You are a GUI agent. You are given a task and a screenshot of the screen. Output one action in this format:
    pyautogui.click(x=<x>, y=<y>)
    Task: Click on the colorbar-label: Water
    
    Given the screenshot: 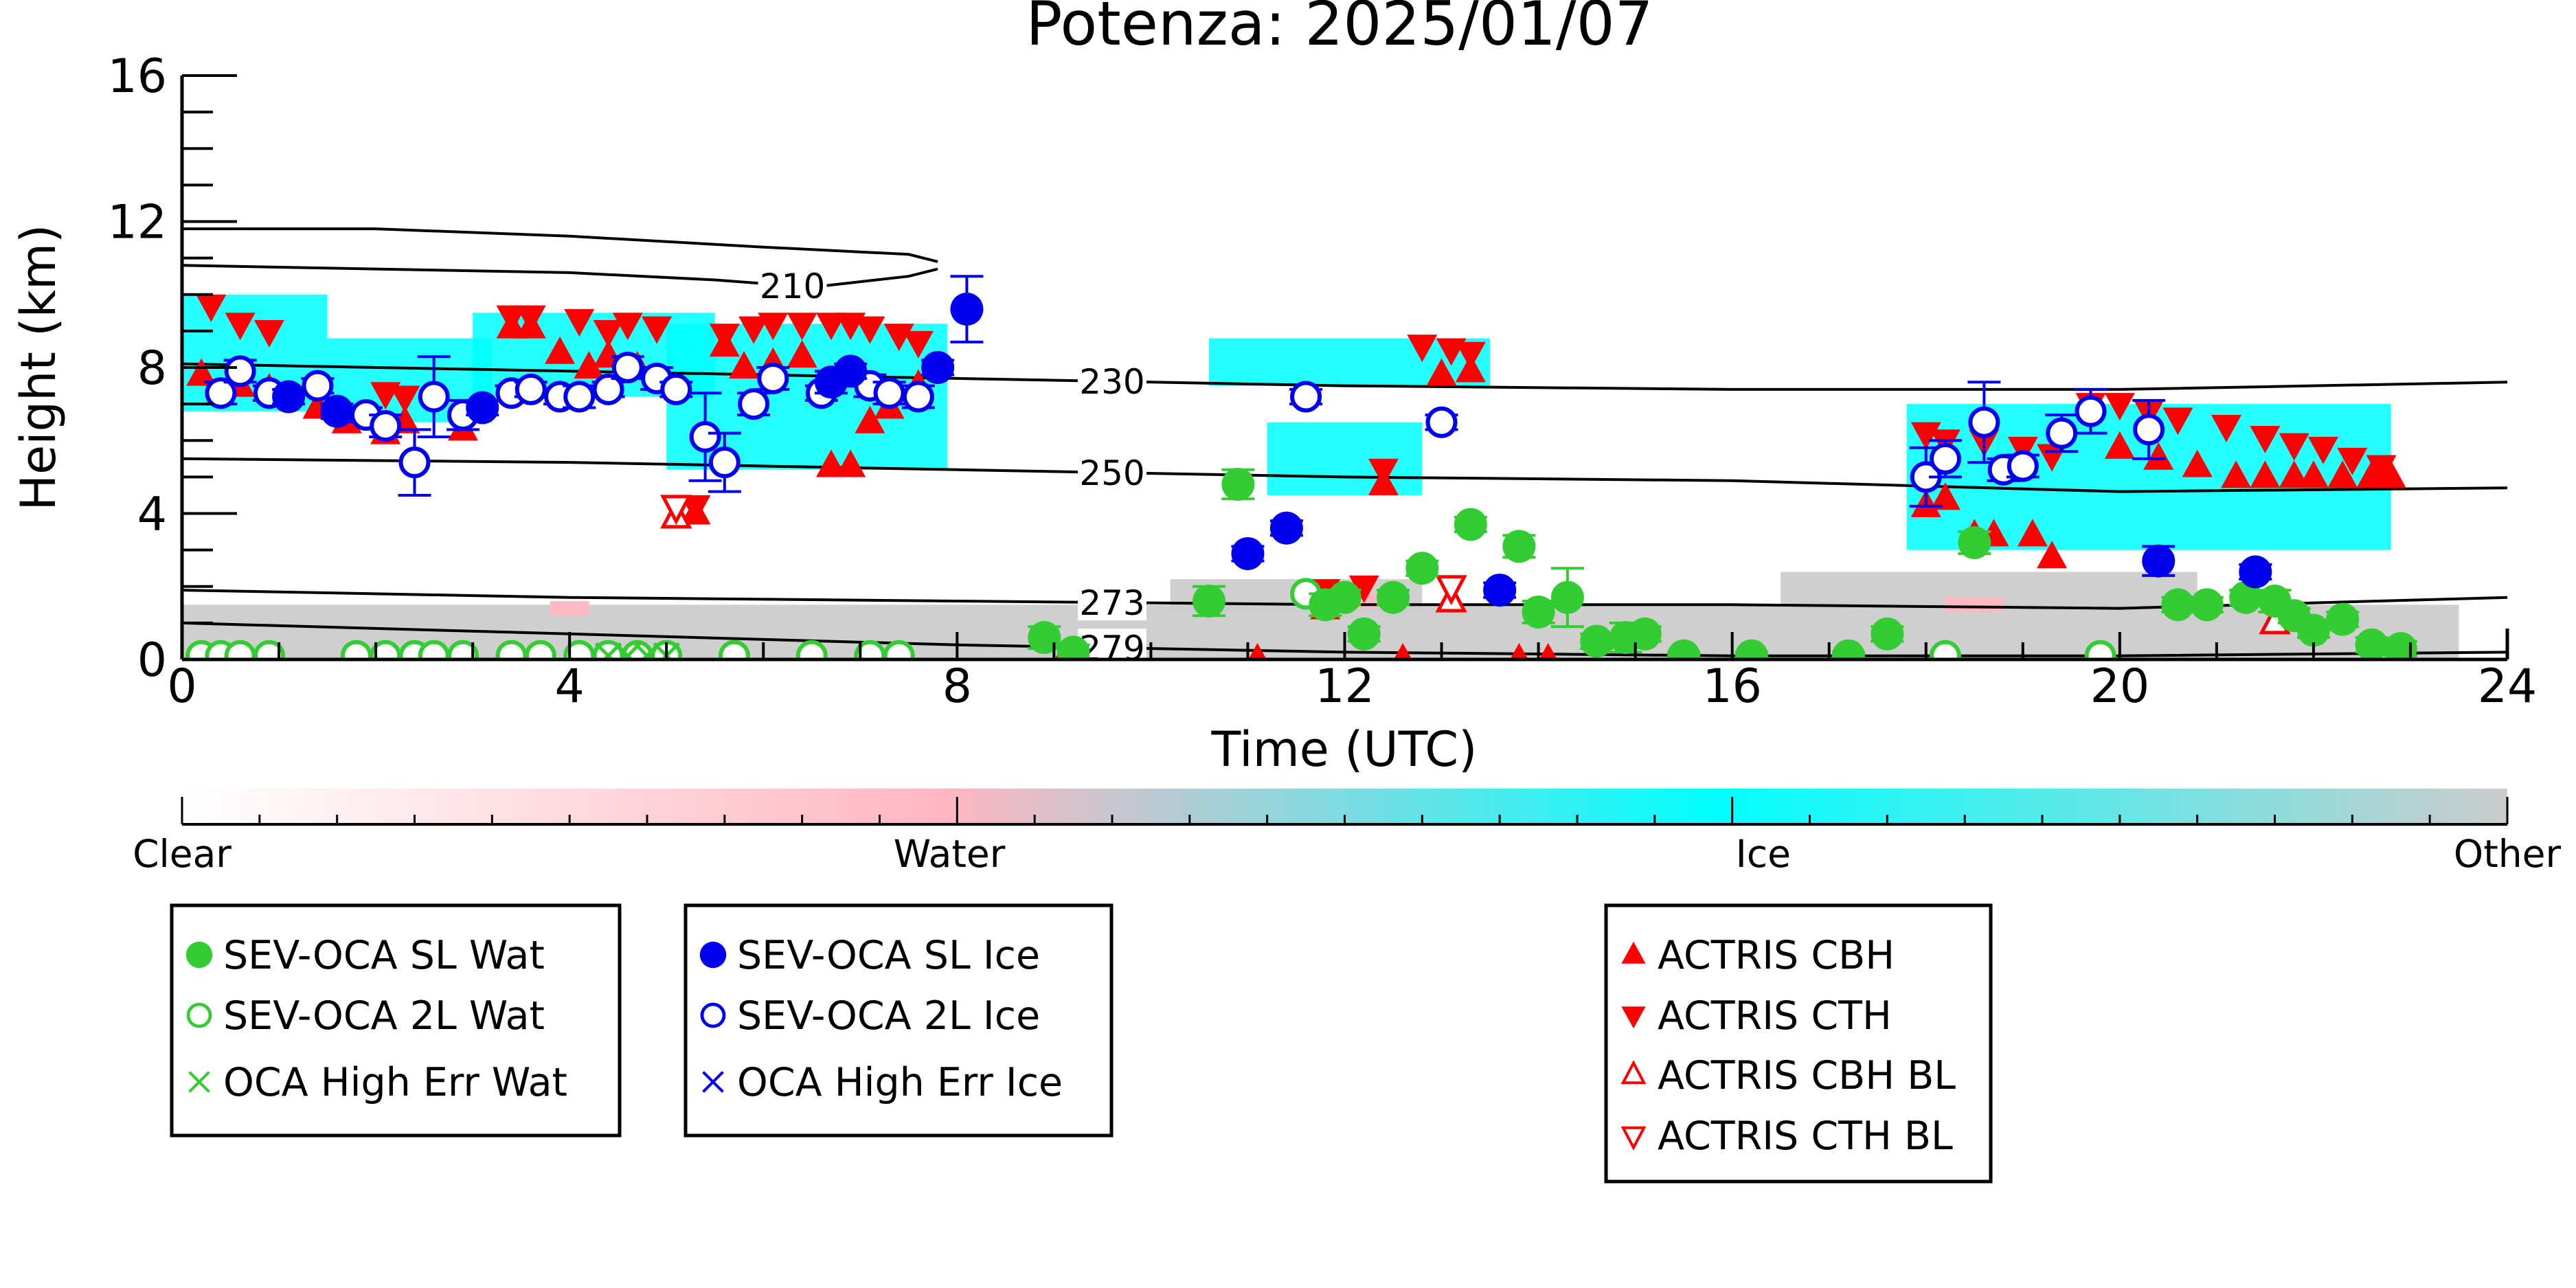 What is the action you would take?
    pyautogui.click(x=950, y=854)
    